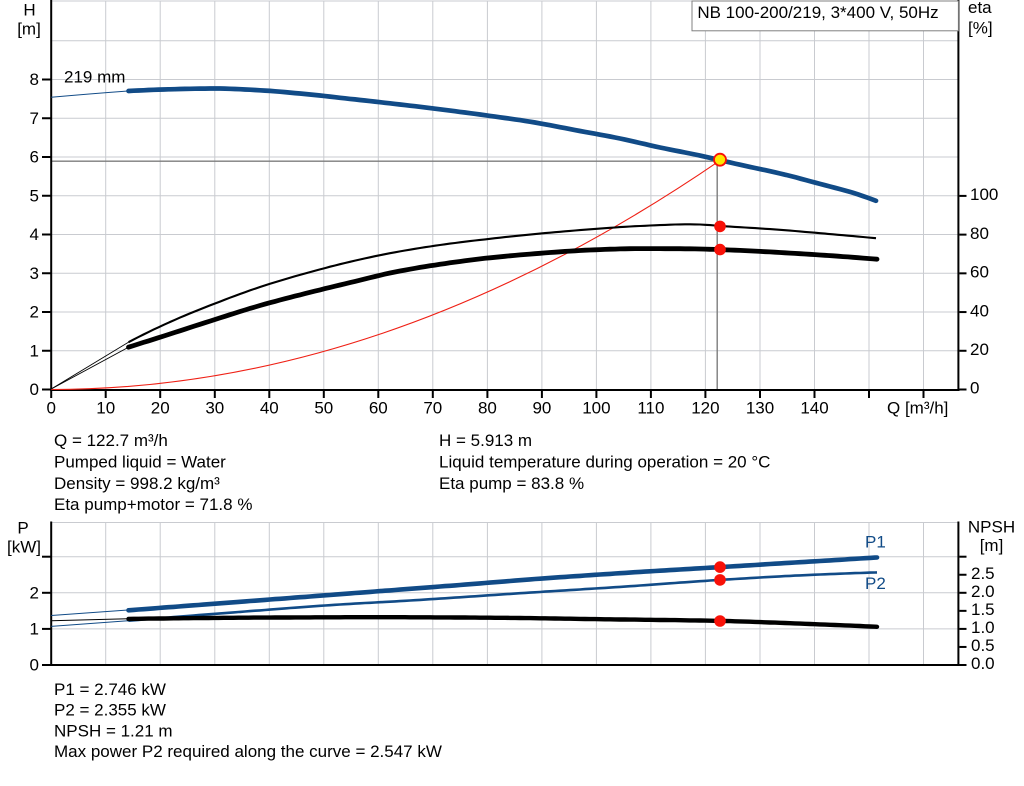  I want to click on svg-text: 5, so click(34, 195).